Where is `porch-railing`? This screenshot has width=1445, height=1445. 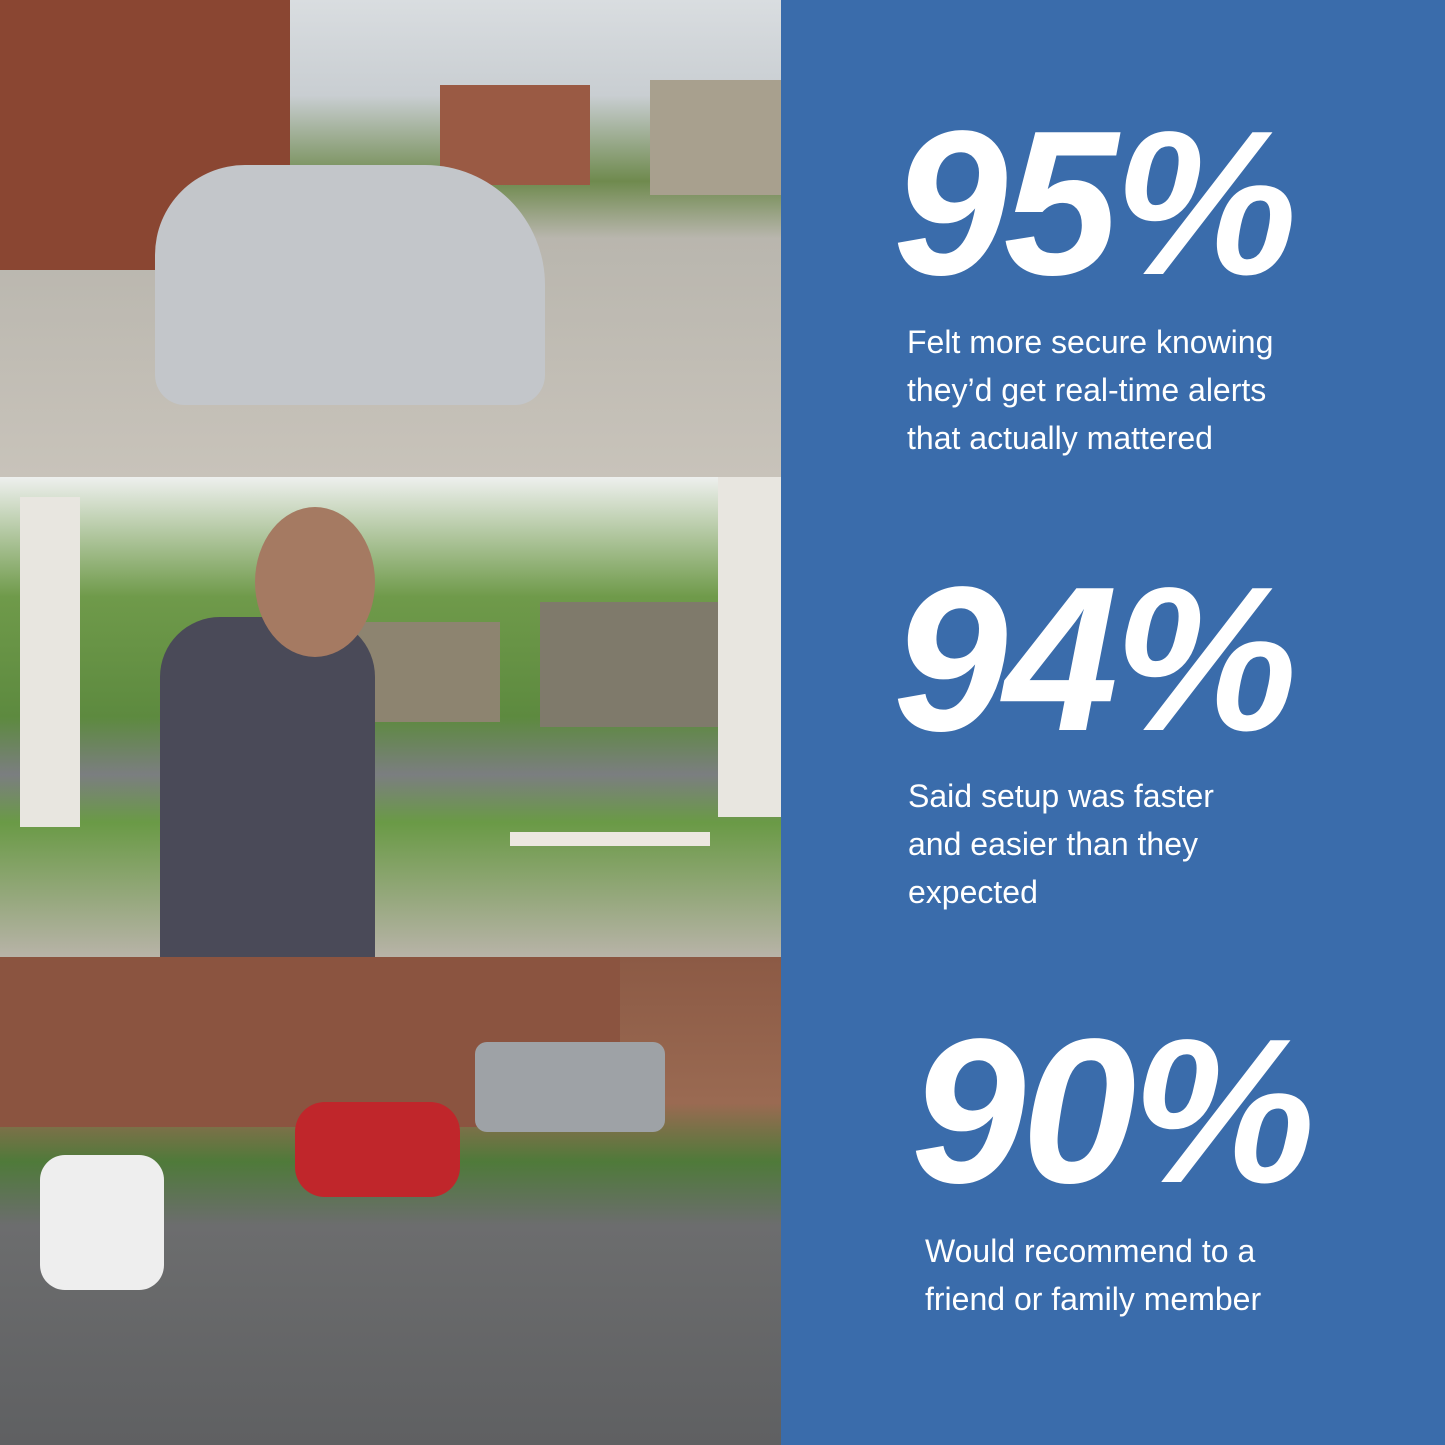 porch-railing is located at coordinates (610, 894).